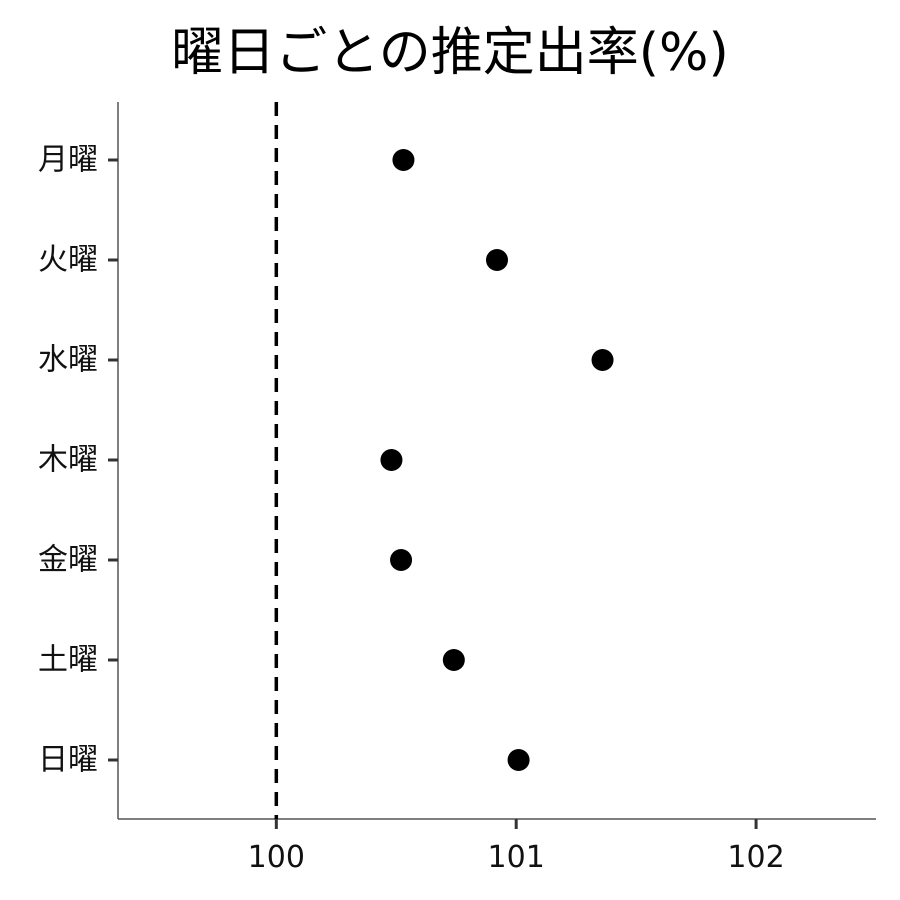 The image size is (900, 900). I want to click on y-tick-label: 金曜, so click(68, 560).